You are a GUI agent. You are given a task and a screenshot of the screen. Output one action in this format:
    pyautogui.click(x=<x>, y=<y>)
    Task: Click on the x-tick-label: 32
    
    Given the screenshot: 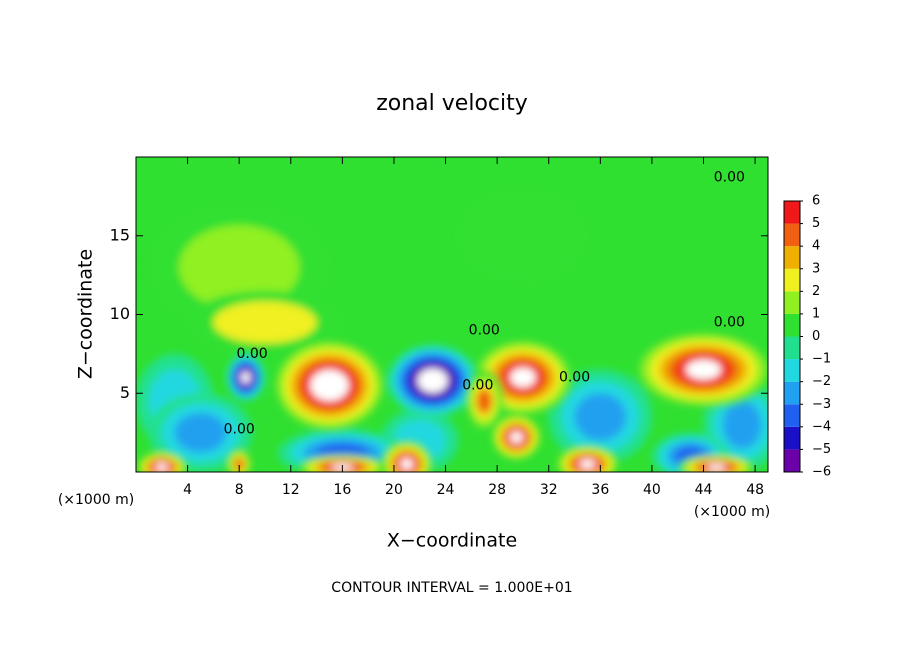 What is the action you would take?
    pyautogui.click(x=549, y=490)
    